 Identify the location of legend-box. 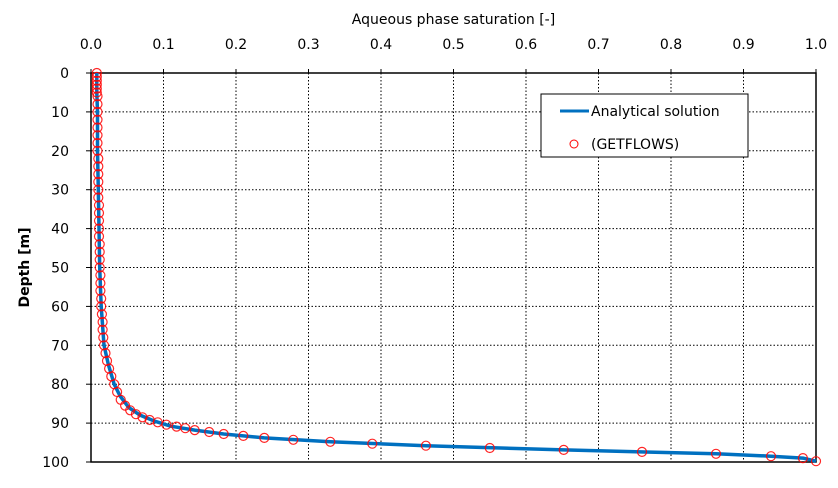
(644, 125).